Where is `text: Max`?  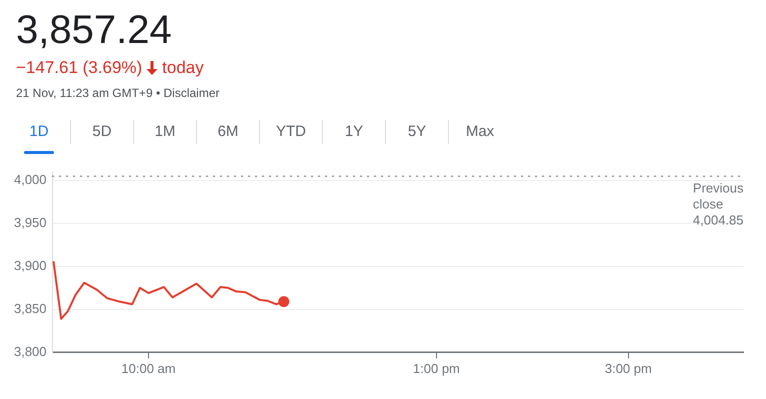
text: Max is located at coordinates (480, 132).